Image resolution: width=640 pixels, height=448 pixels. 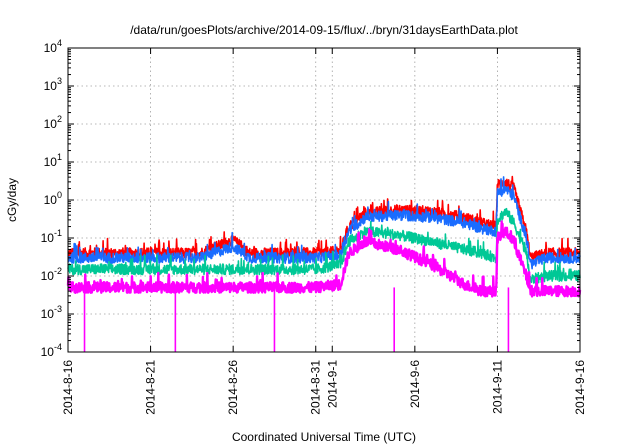 What do you see at coordinates (497, 387) in the screenshot?
I see `x-tick-label: 2014-9-11` at bounding box center [497, 387].